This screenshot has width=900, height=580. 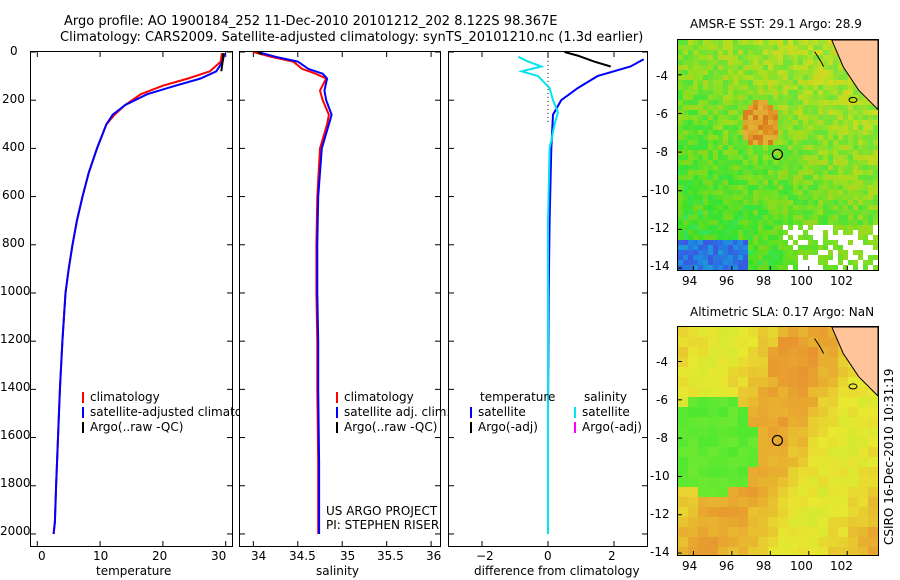 I want to click on ytick-label: -14, so click(x=660, y=266).